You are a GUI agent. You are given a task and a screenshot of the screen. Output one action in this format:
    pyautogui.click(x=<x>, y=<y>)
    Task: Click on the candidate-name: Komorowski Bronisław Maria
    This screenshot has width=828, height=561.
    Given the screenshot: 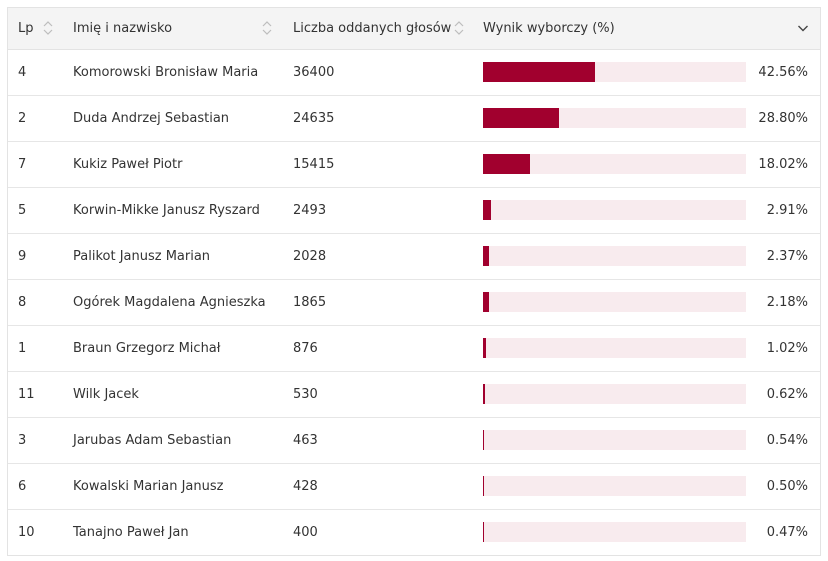 What is the action you would take?
    pyautogui.click(x=166, y=72)
    